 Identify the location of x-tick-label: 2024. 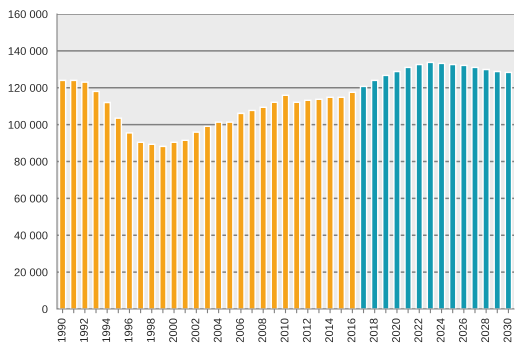
(440, 330).